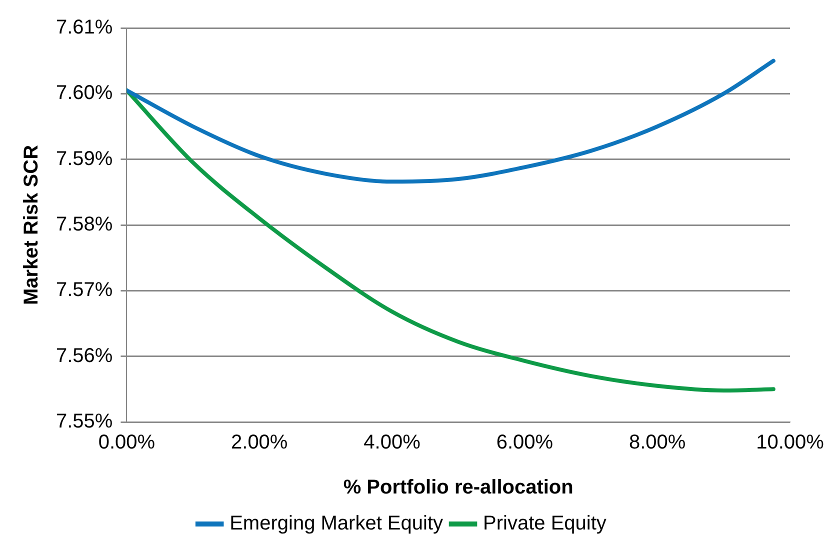  What do you see at coordinates (84, 159) in the screenshot?
I see `y-tick-label: 7.59%` at bounding box center [84, 159].